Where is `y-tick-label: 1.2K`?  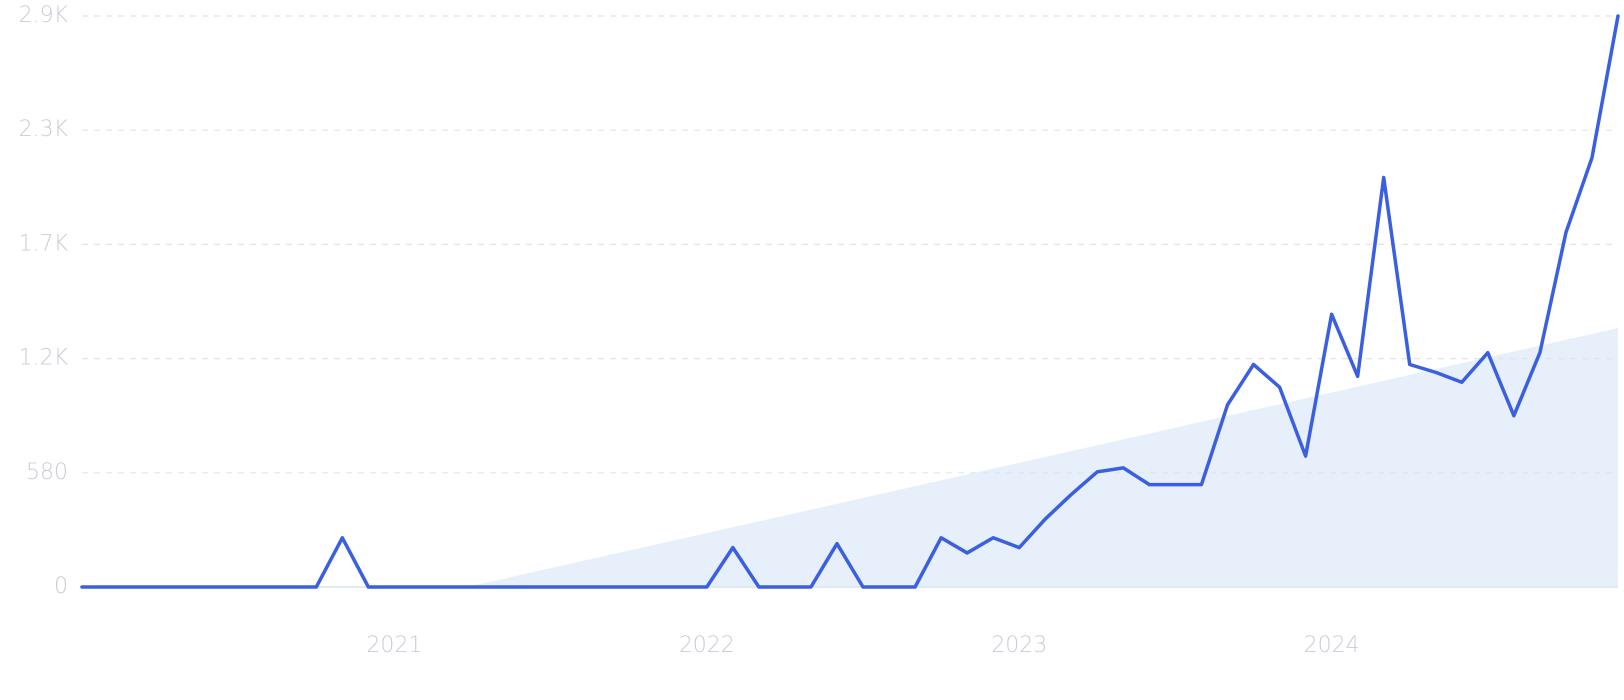 y-tick-label: 1.2K is located at coordinates (44, 358).